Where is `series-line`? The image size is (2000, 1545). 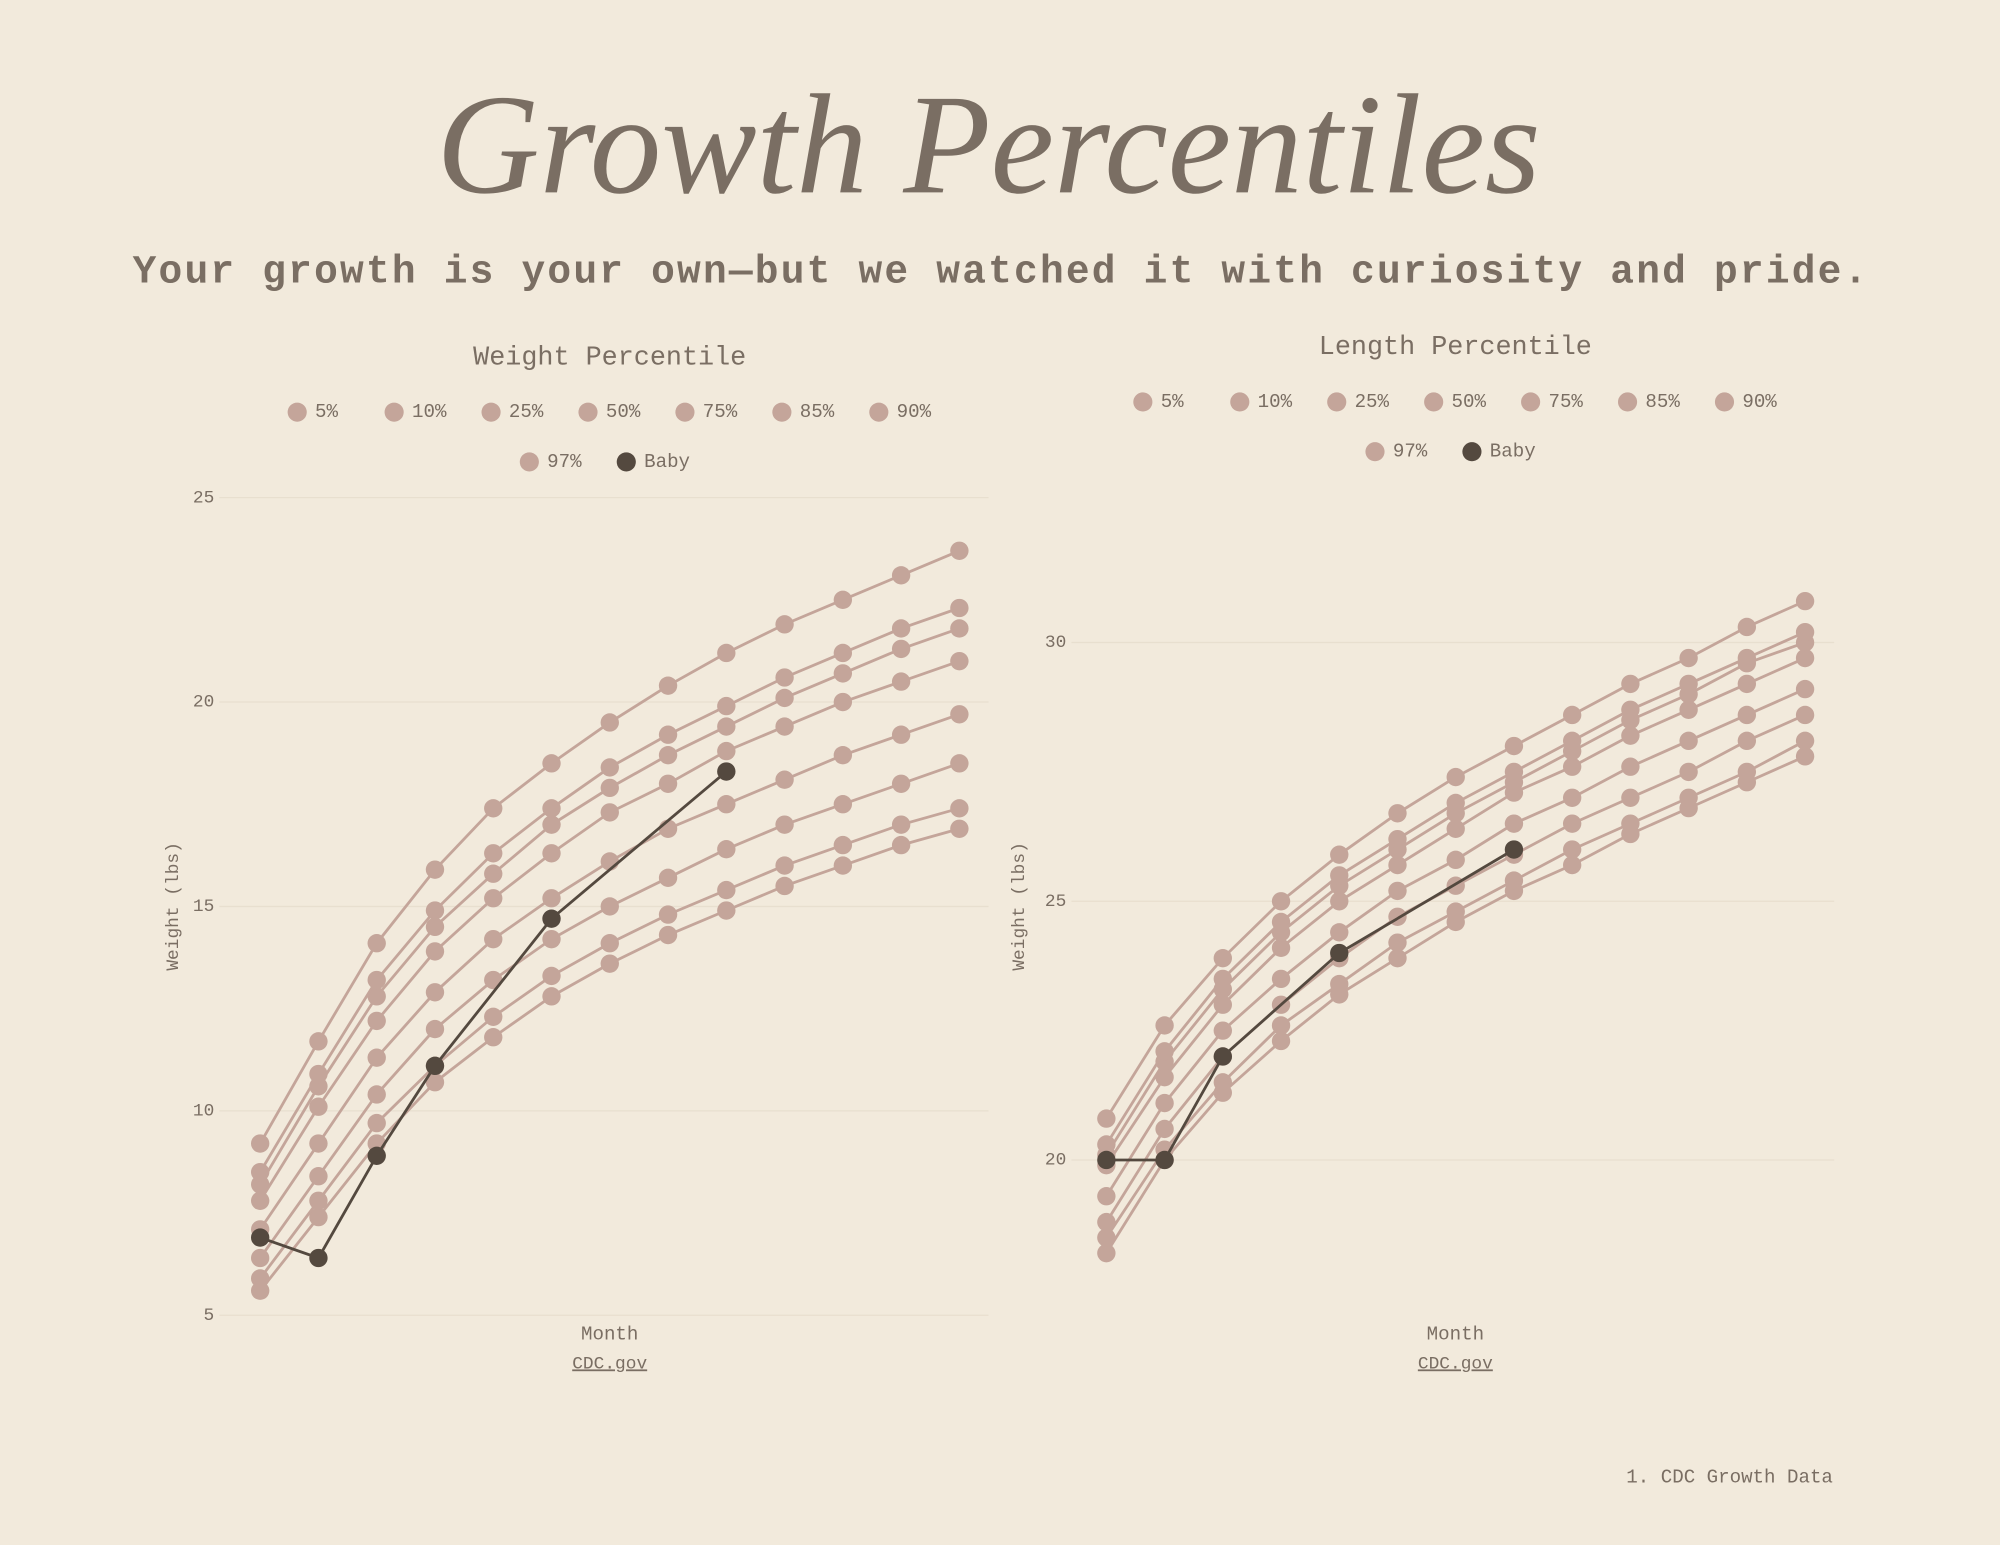 series-line is located at coordinates (493, 1015).